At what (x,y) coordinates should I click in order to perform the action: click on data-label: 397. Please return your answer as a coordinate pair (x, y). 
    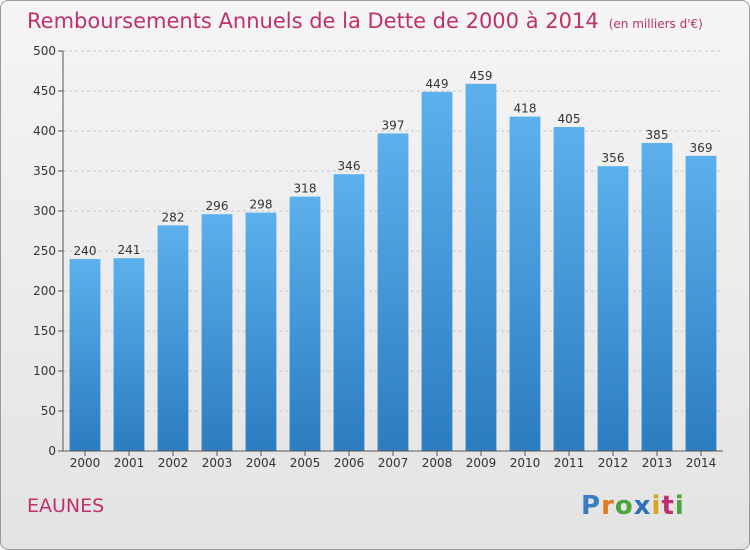
    Looking at the image, I should click on (393, 125).